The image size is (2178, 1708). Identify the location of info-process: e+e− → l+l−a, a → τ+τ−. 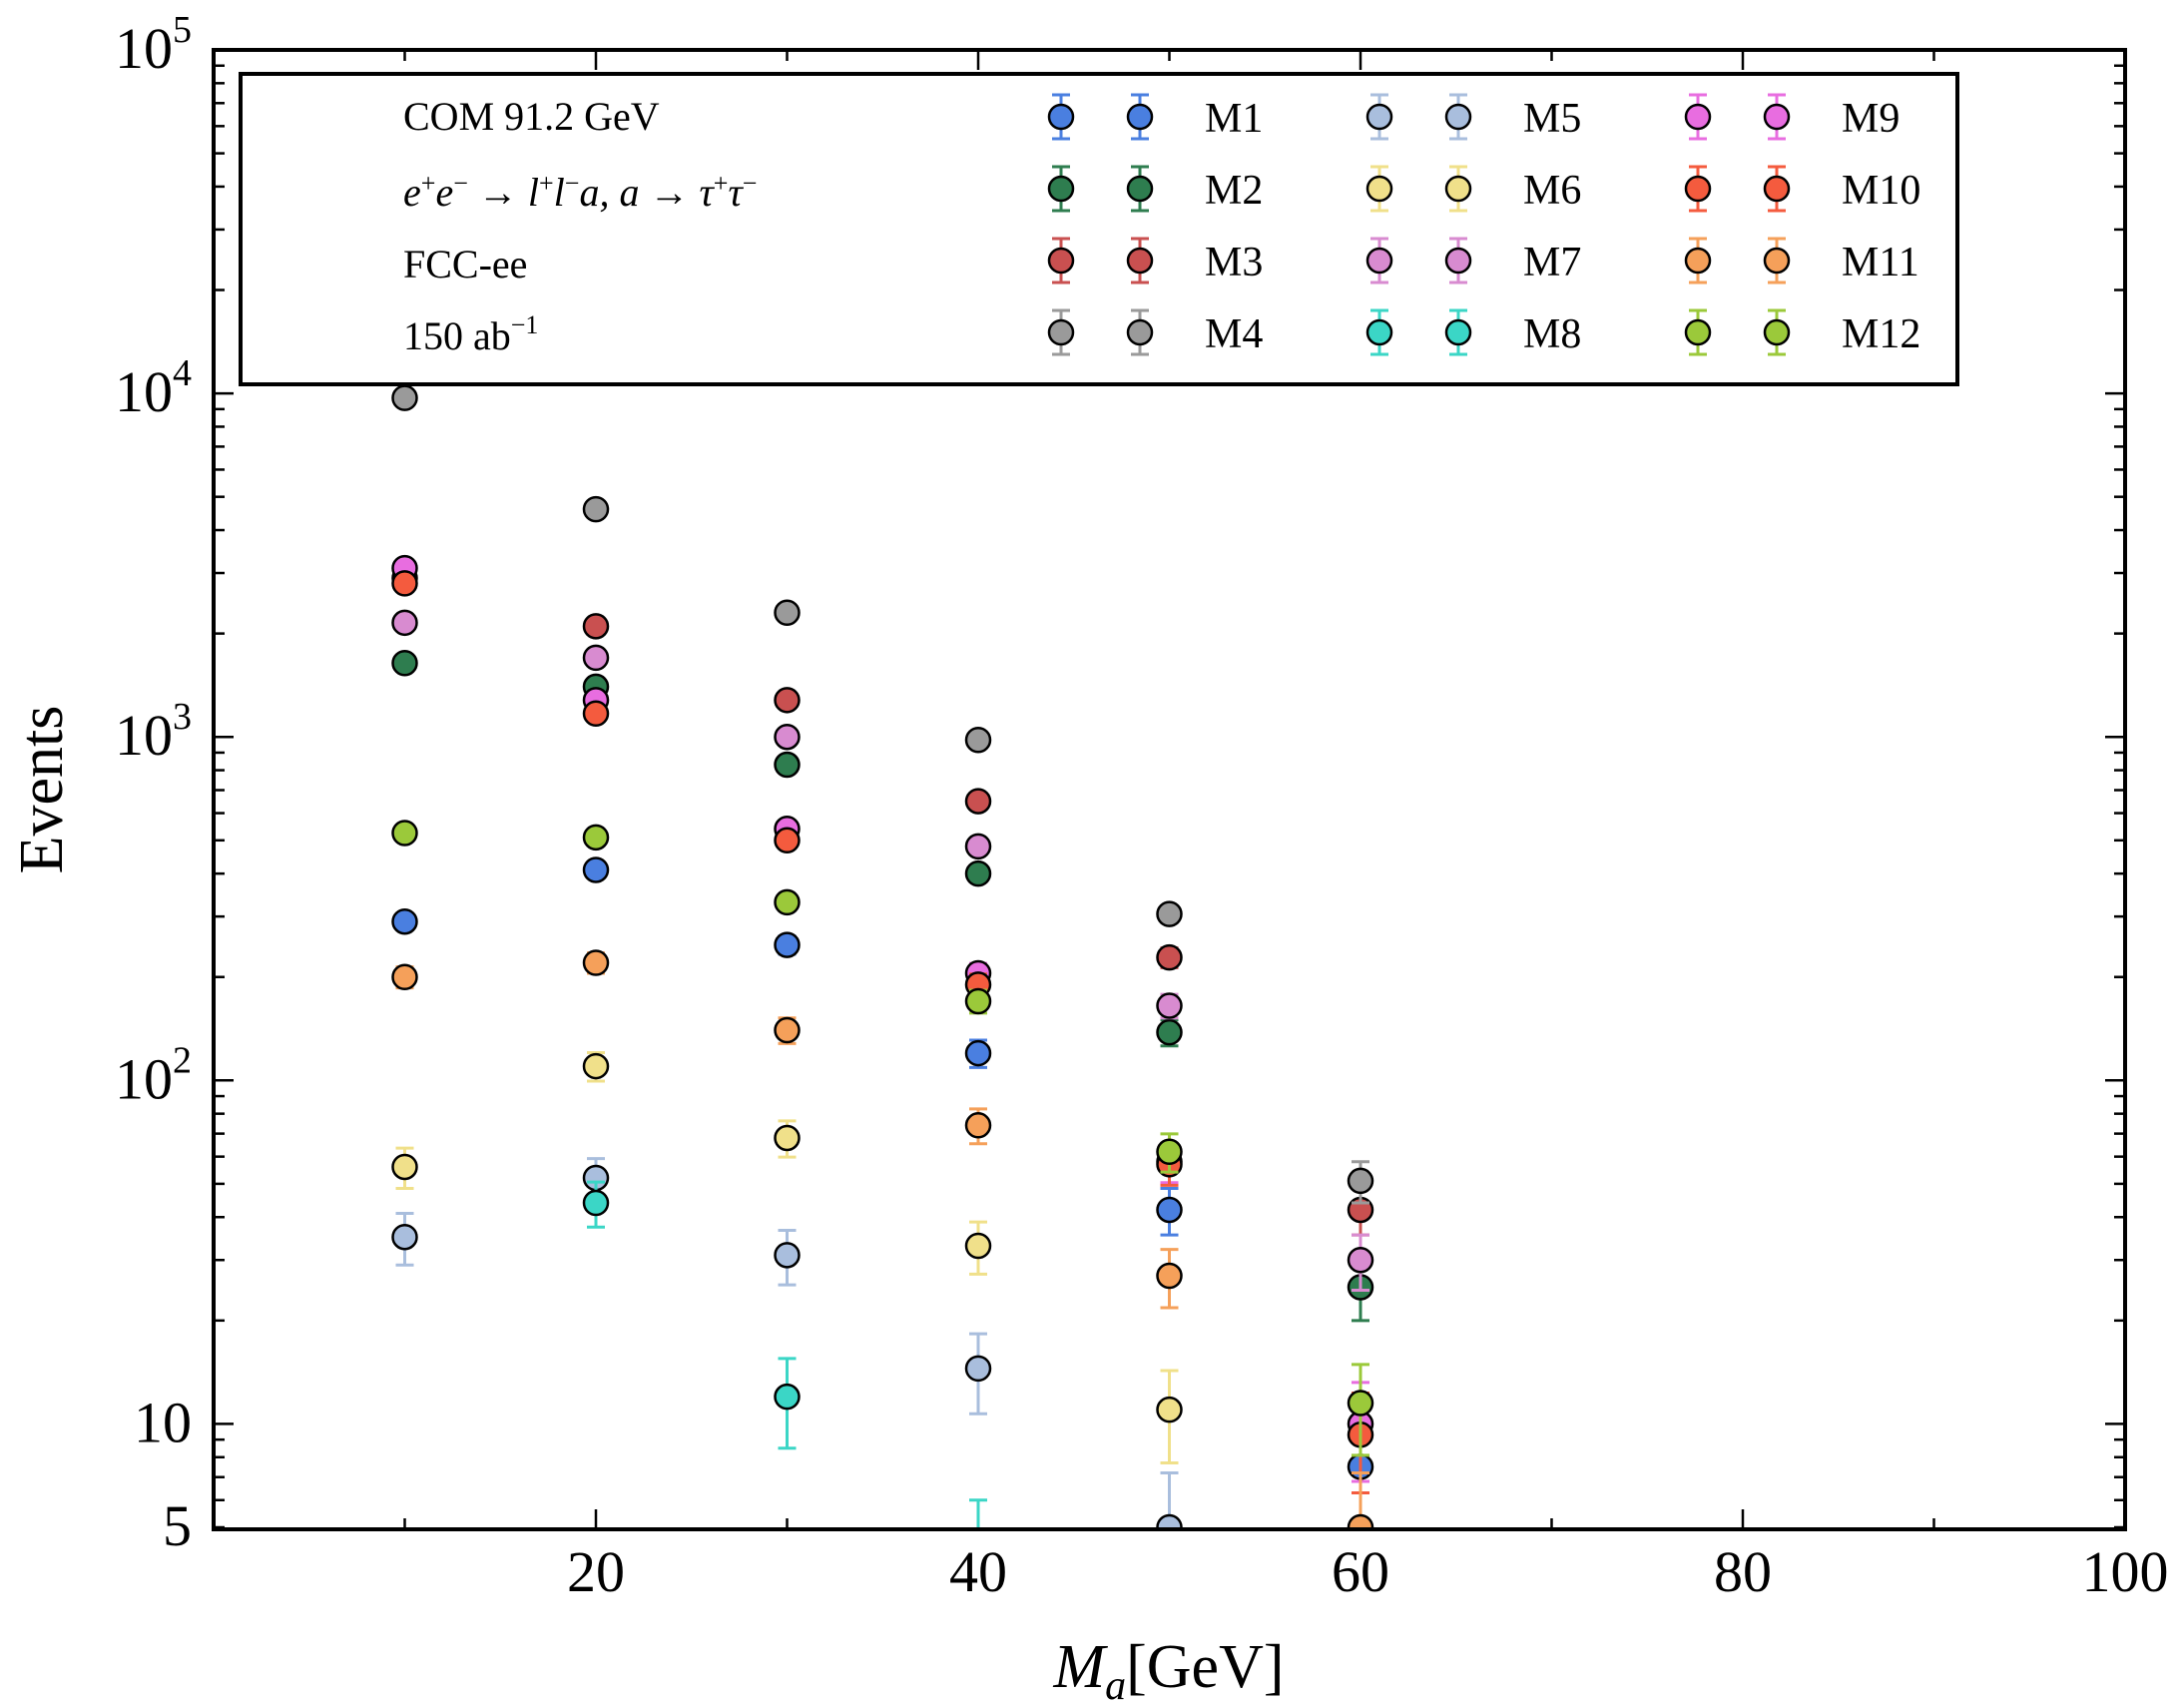
(580, 192).